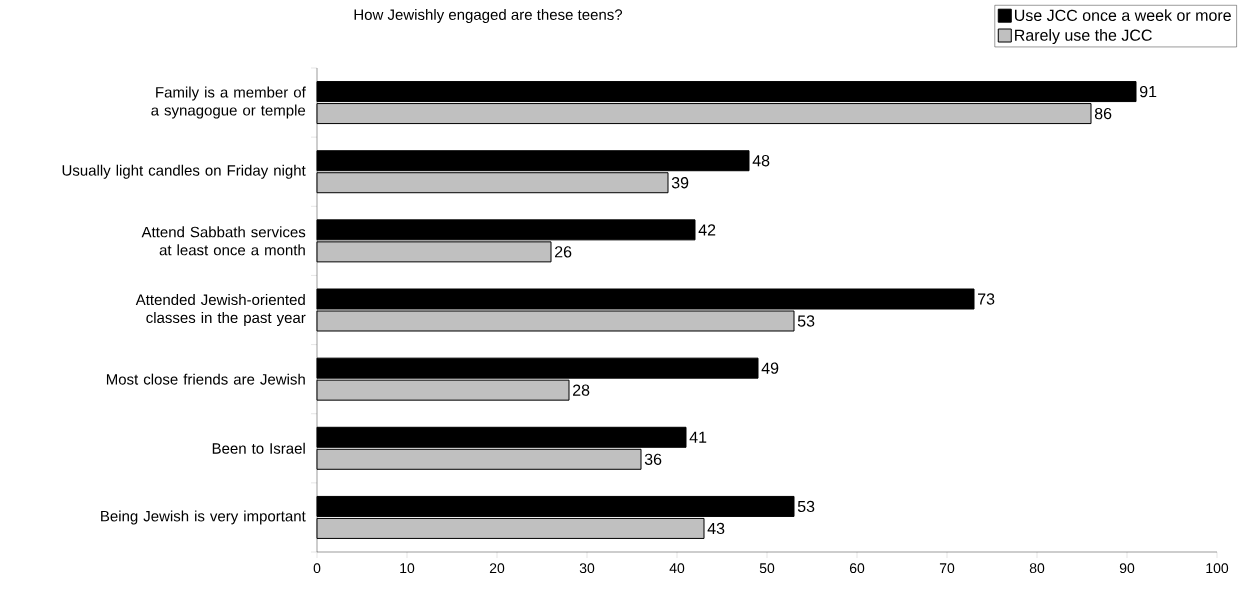 This screenshot has width=1249, height=592. I want to click on x-tick-label: 100, so click(1217, 568).